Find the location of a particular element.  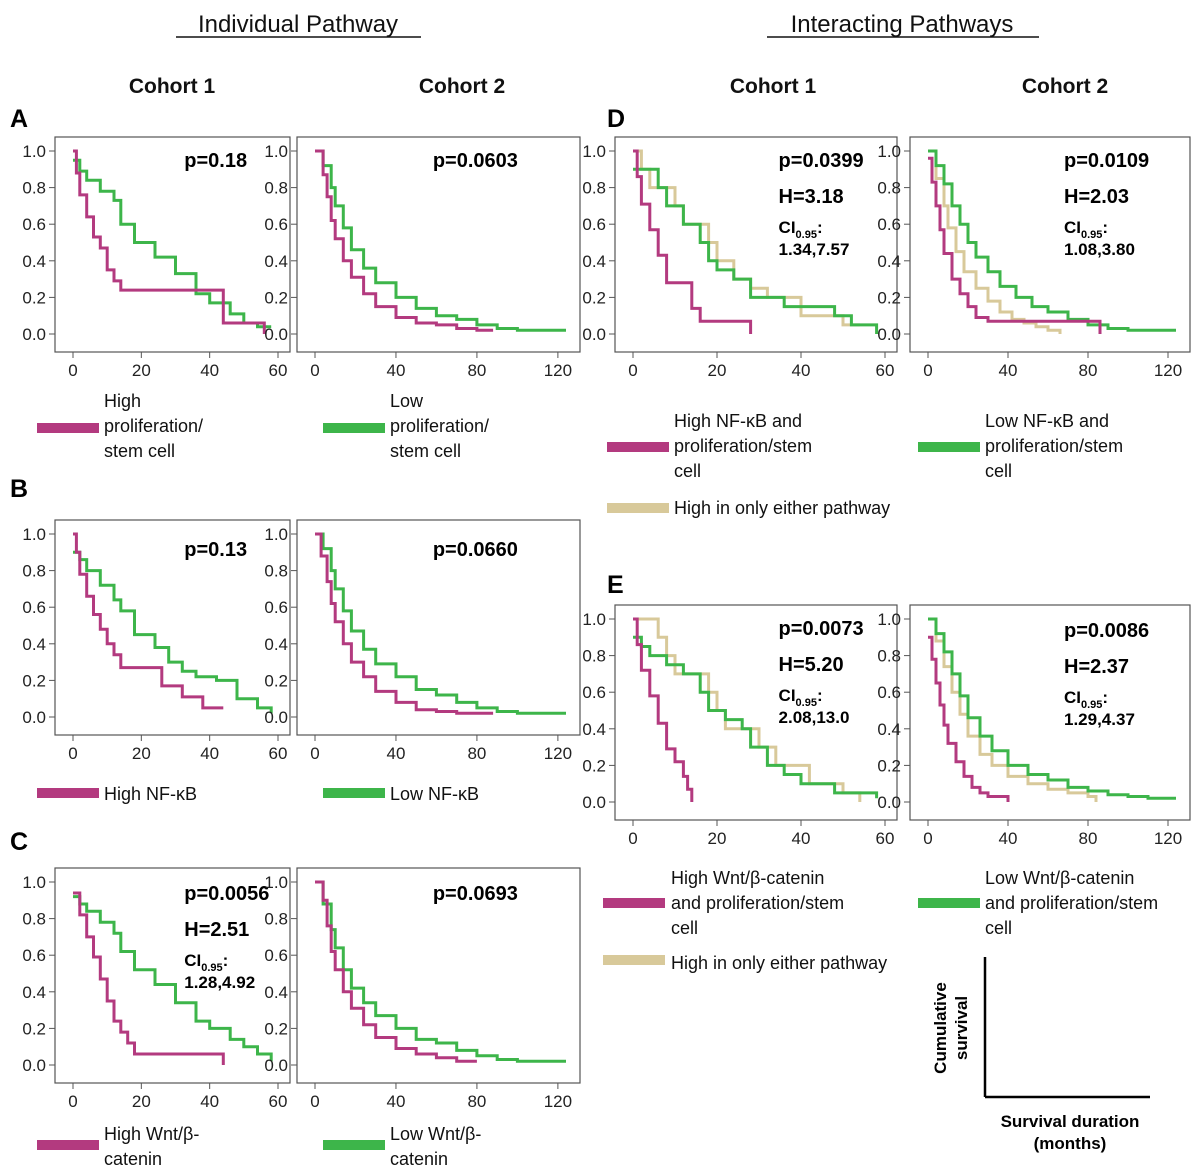

plot-a-cohort-1: 0.0 0.2 0.4 0.6 0.8 1.0 0 20 40 60 p=0.18 is located at coordinates (156, 258).